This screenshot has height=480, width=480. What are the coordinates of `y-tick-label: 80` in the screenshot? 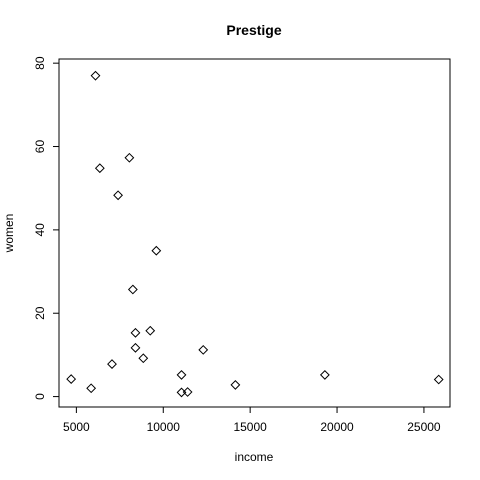 It's located at (40, 63).